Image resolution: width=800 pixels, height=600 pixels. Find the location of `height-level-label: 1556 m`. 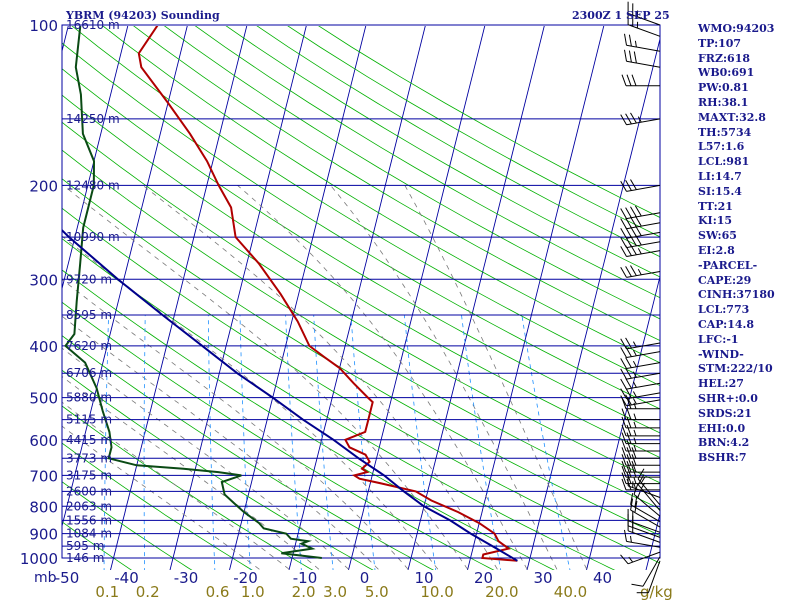

height-level-label: 1556 m is located at coordinates (89, 520).